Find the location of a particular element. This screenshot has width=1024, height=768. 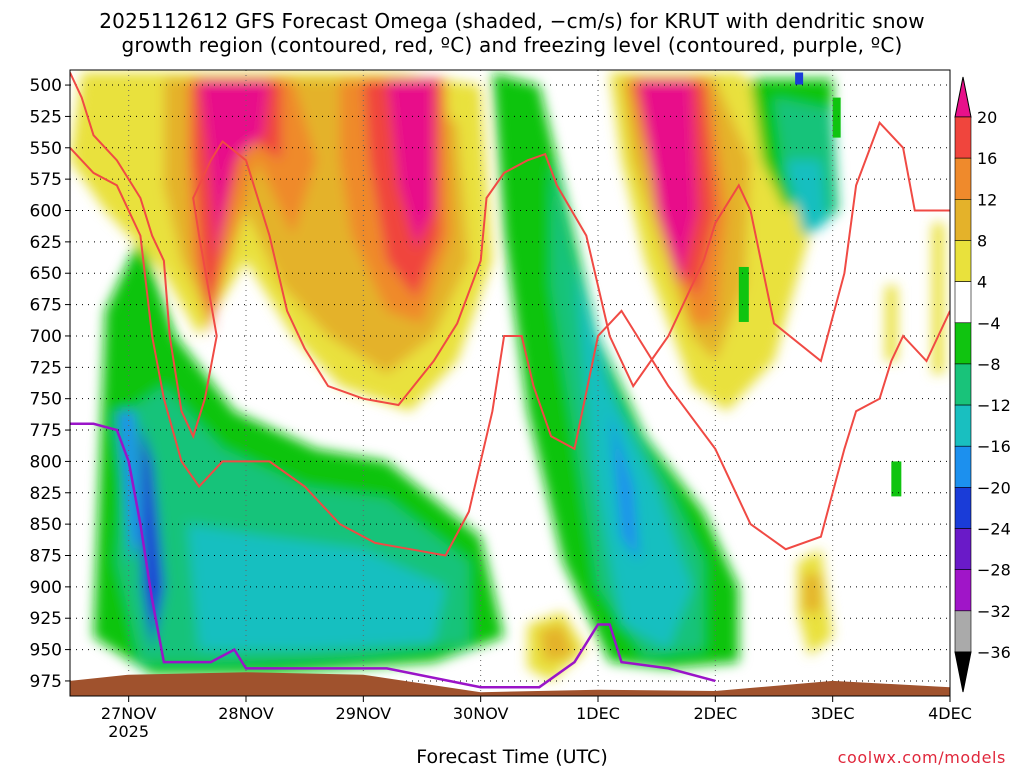

colorbar-tick-7: −12 is located at coordinates (994, 405).